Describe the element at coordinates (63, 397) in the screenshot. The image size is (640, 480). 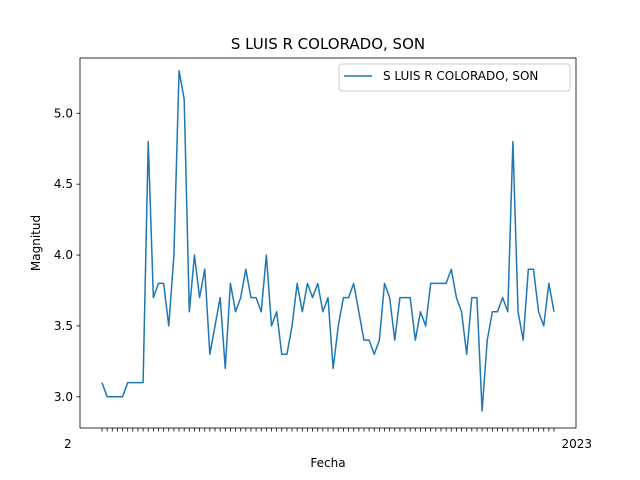
I see `y-tick-label: 3.0` at that location.